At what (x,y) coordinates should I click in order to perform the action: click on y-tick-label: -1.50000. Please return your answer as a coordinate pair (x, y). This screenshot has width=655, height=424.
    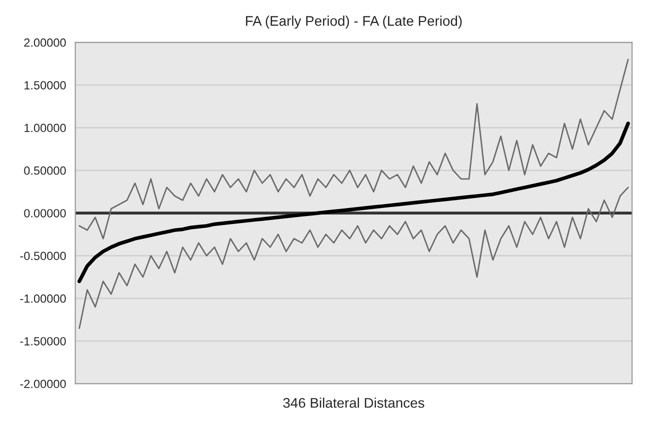
    Looking at the image, I should click on (43, 341).